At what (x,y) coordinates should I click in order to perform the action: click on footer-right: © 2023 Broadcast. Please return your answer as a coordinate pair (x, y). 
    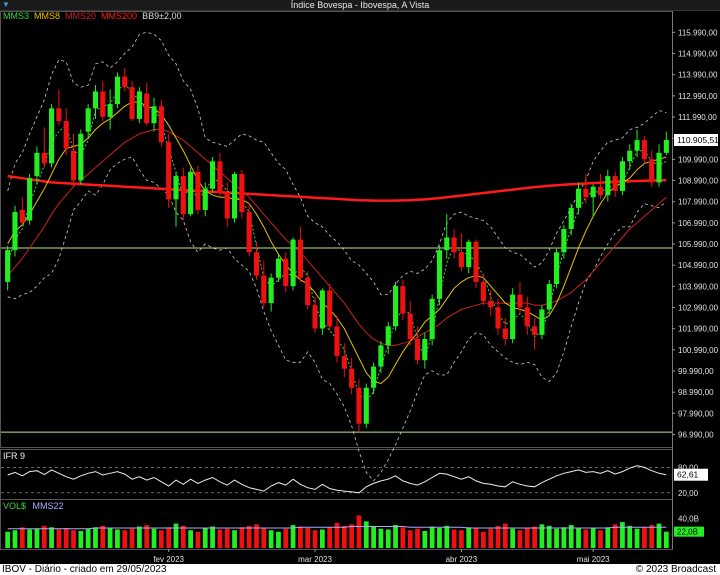
    Looking at the image, I should click on (675, 569).